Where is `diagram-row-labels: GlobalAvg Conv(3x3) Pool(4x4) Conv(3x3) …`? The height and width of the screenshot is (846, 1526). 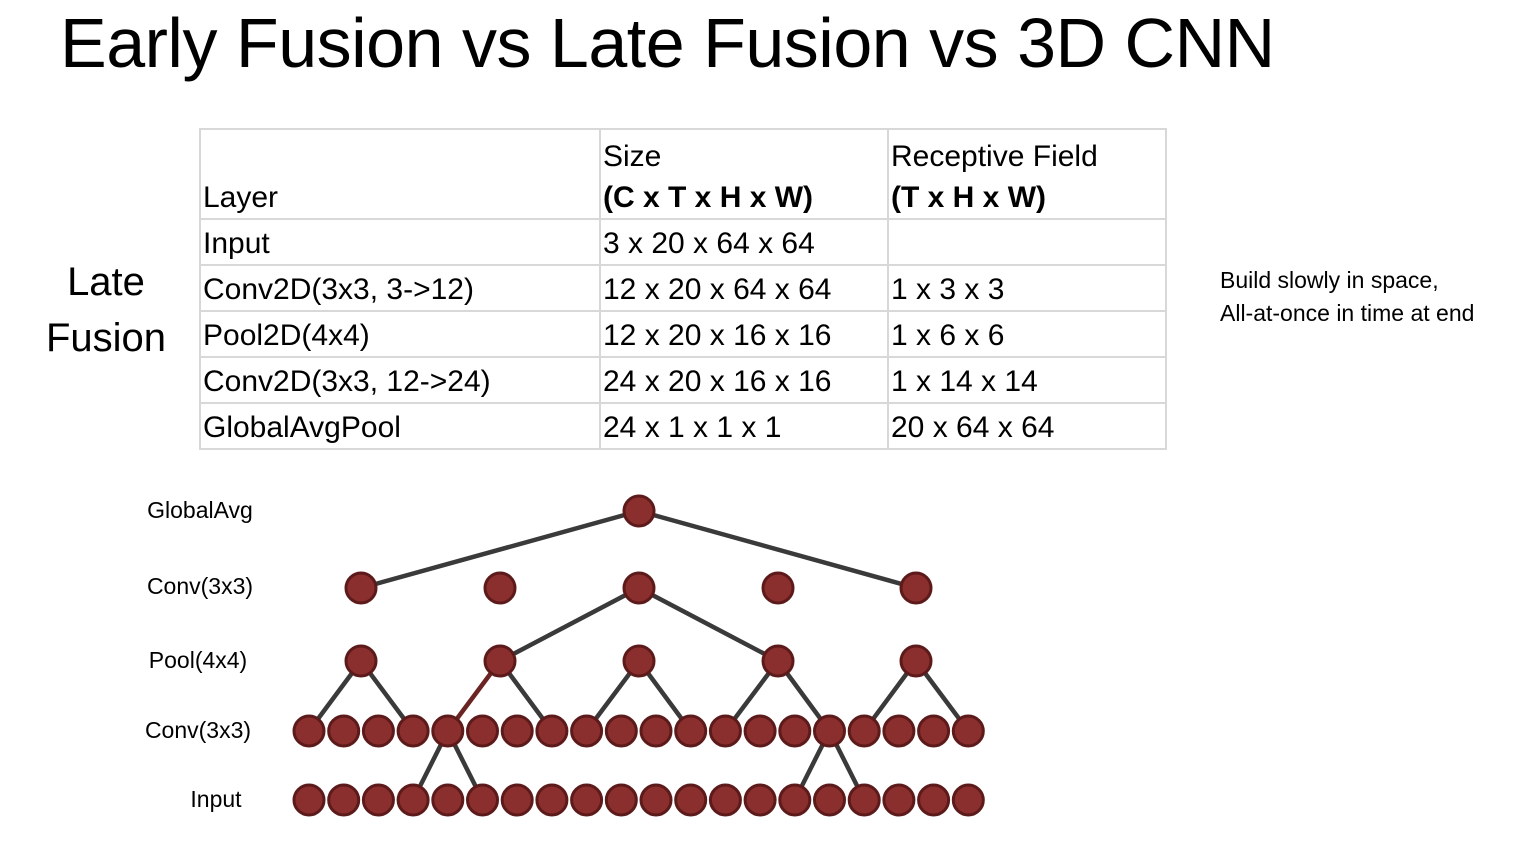
diagram-row-labels: GlobalAvg Conv(3x3) Pool(4x4) Conv(3x3) … is located at coordinates (199, 654).